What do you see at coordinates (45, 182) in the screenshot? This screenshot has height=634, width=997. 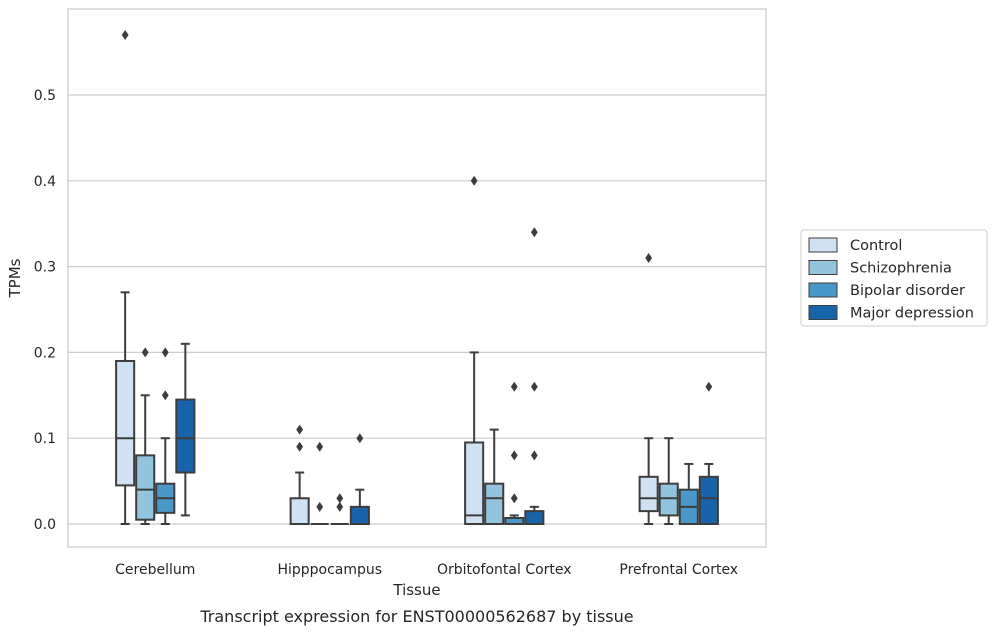 I see `y-tick-label: 0.4` at bounding box center [45, 182].